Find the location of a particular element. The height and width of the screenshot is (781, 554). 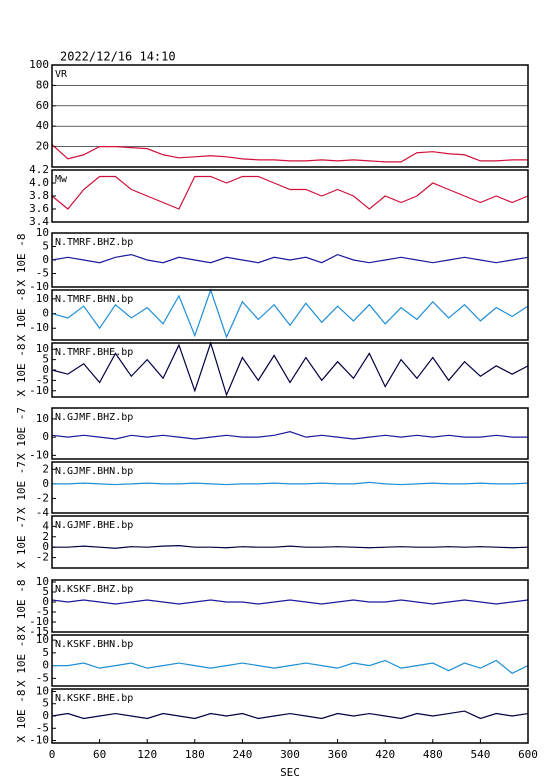

x-tick-label: 420 is located at coordinates (385, 754).